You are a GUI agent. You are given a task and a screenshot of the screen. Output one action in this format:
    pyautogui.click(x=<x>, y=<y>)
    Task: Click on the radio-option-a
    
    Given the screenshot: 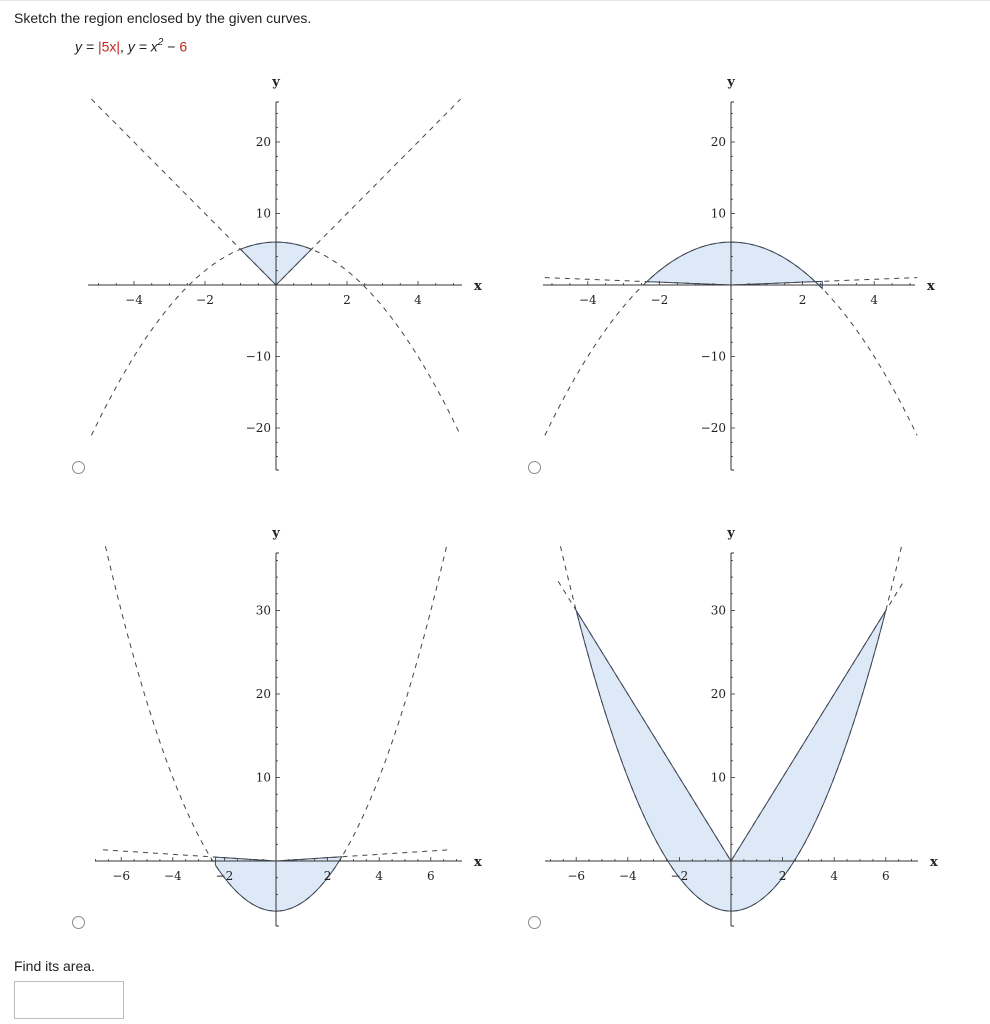 What is the action you would take?
    pyautogui.click(x=78, y=467)
    